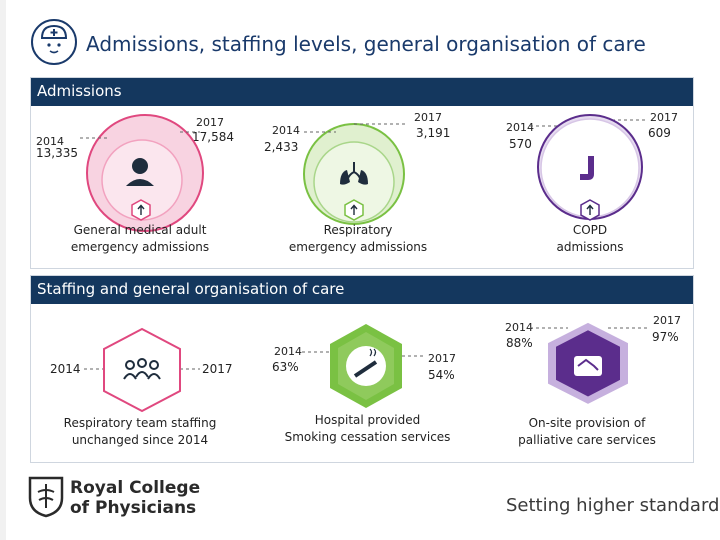 Image resolution: width=720 pixels, height=540 pixels. I want to click on rcp-logo-text: Royal College of Physicians, so click(135, 498).